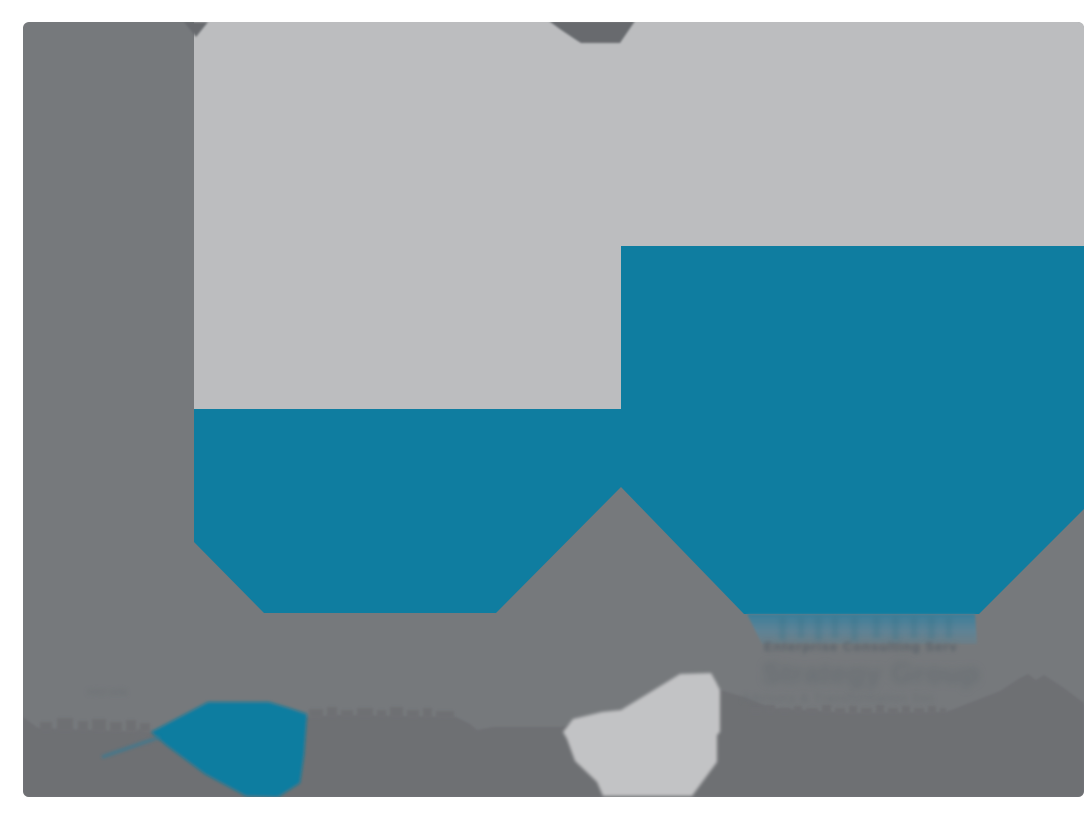  I want to click on svg-text: Strategy Group, so click(871, 674).